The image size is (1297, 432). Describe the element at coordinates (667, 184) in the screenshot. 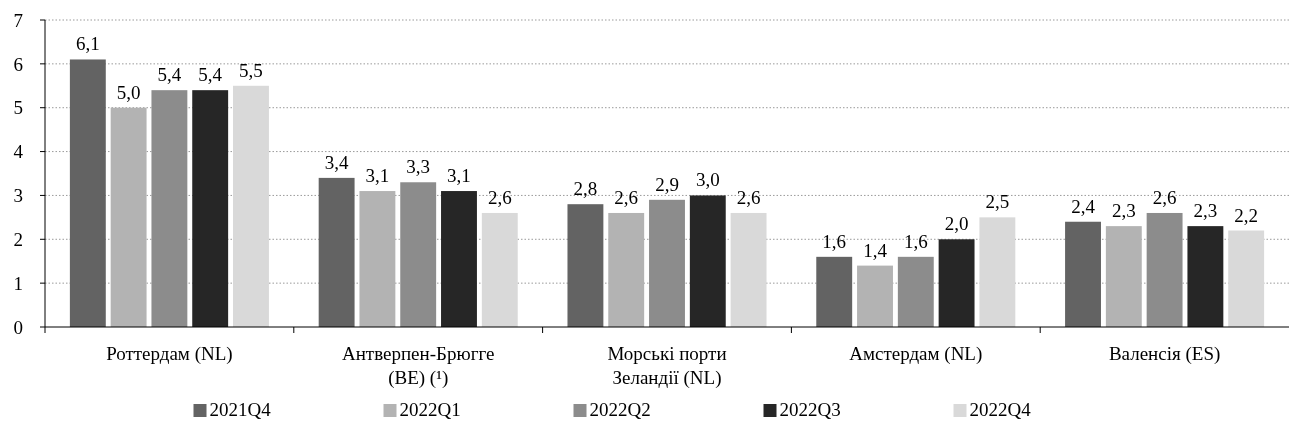

I see `data-label: 2,9` at that location.